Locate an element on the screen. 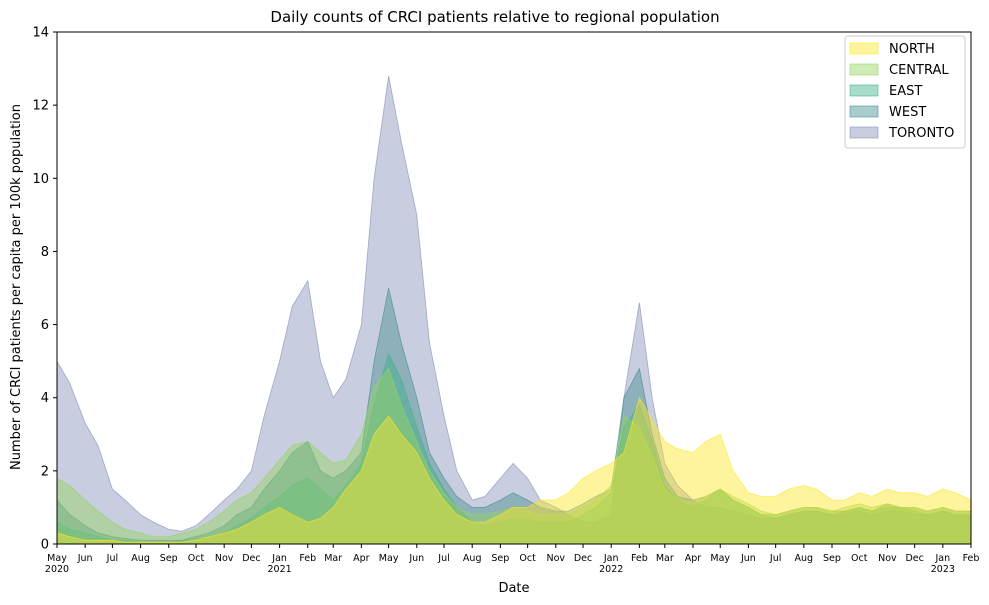 The width and height of the screenshot is (989, 605). legend-label-central: CENTRAL is located at coordinates (919, 70).